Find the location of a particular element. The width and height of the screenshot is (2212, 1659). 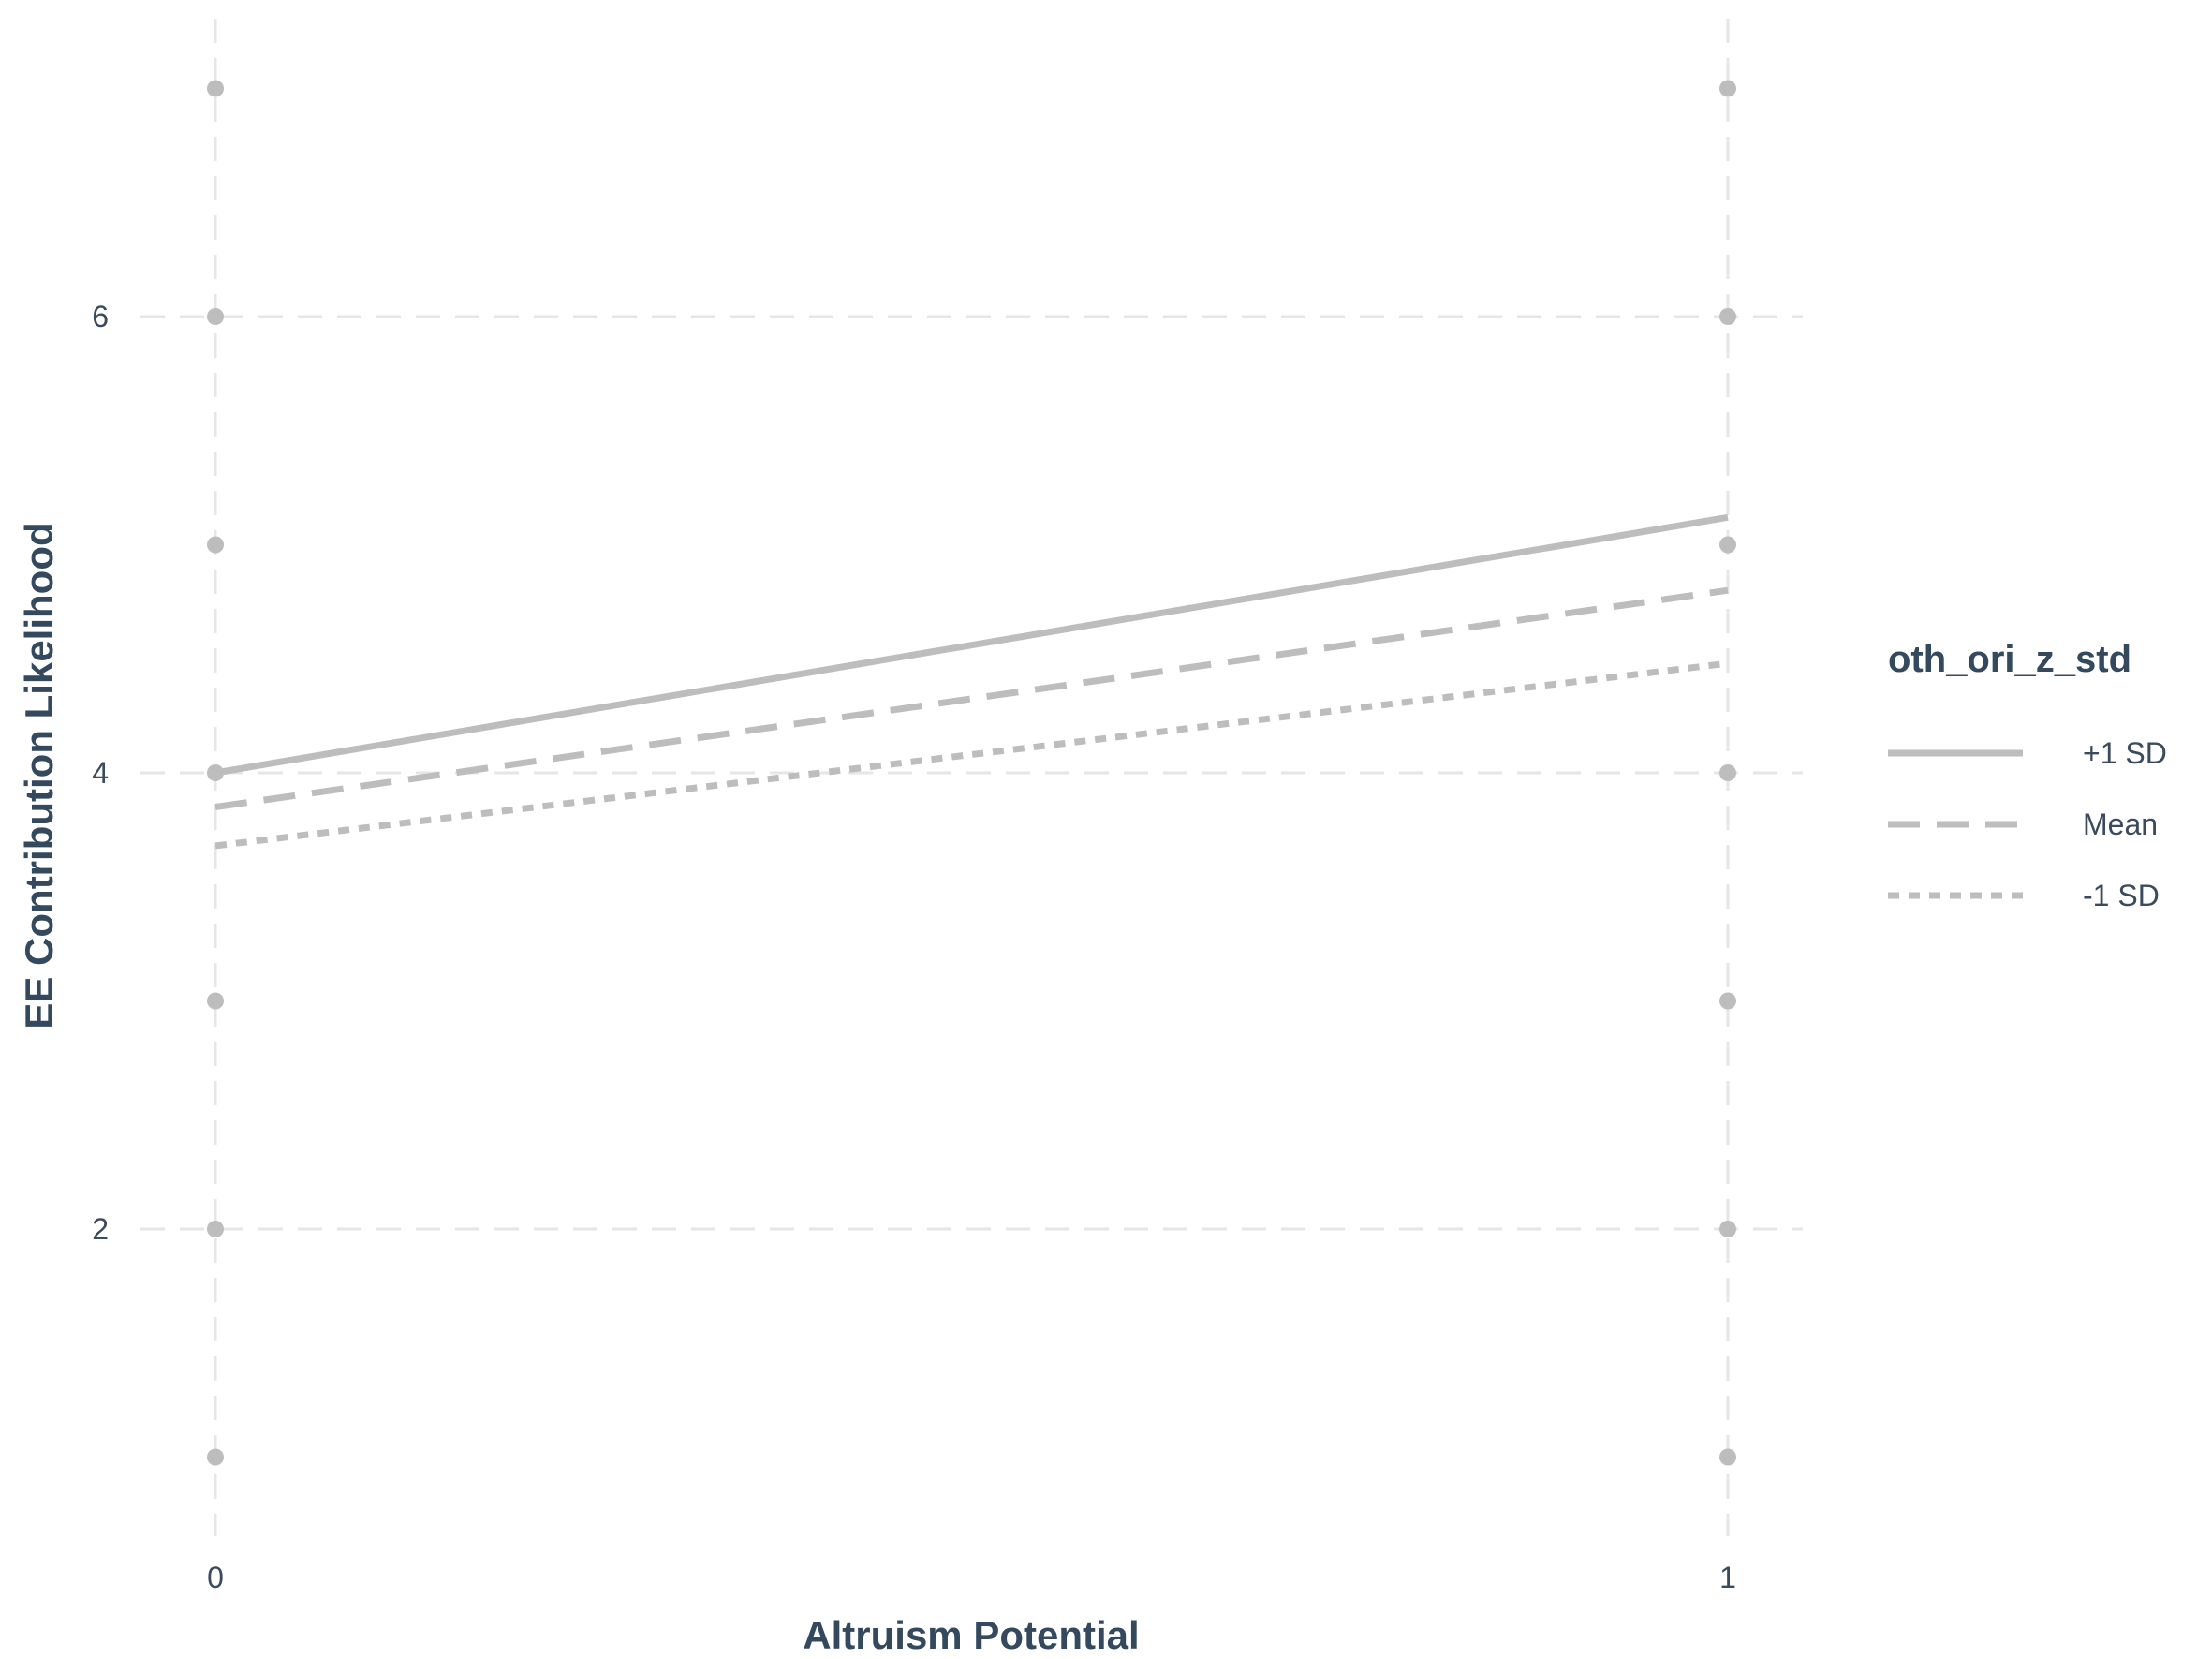

x-axis-title: Altruism Potential is located at coordinates (971, 1635).